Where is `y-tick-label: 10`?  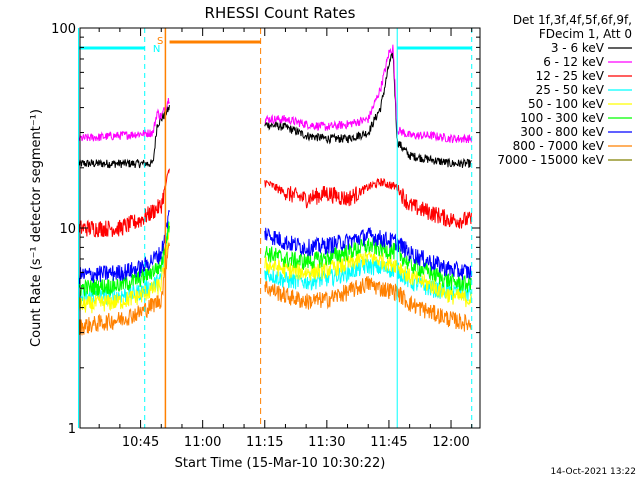 y-tick-label: 10 is located at coordinates (67, 229).